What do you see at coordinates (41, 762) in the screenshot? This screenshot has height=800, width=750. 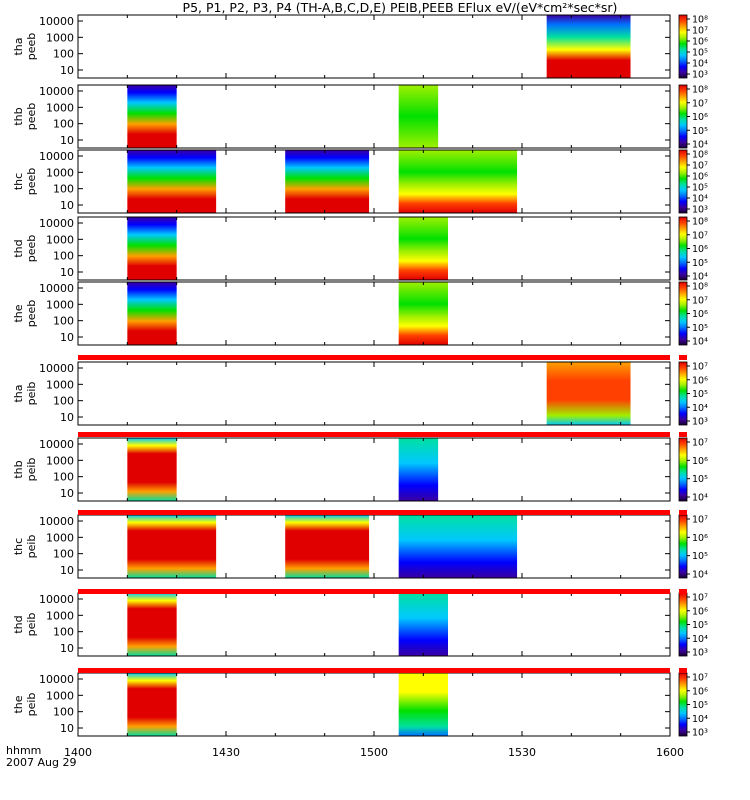 I see `date-label: 2007 Aug 29` at bounding box center [41, 762].